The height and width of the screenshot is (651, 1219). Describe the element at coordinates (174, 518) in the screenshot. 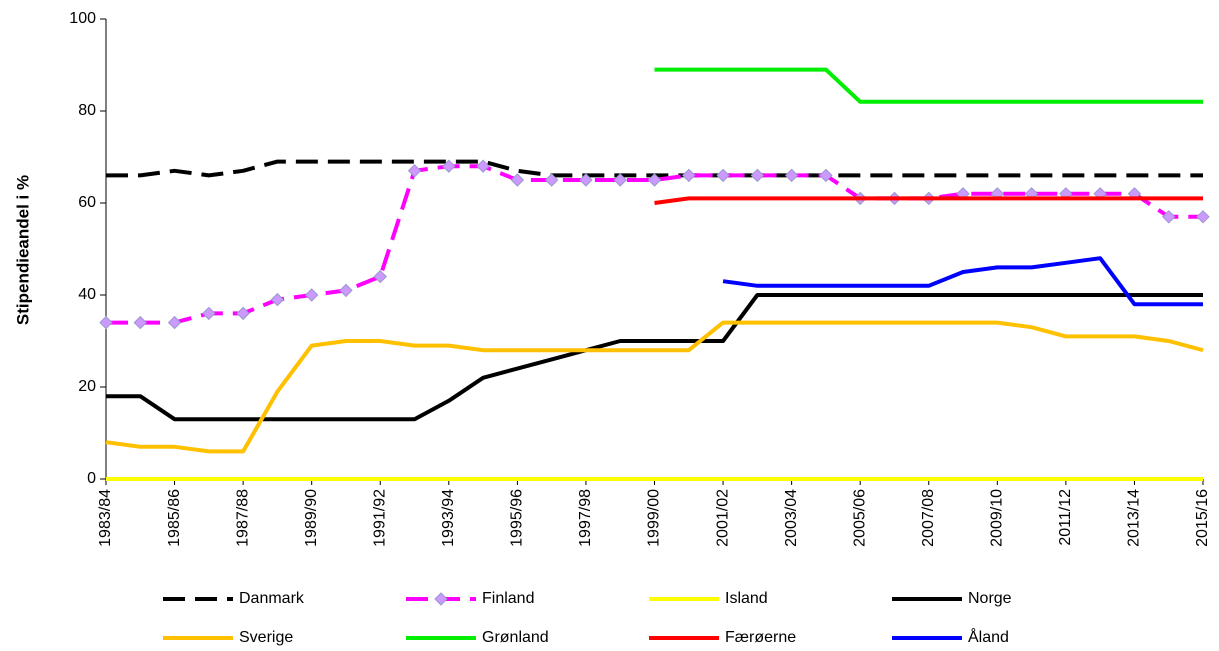

I see `x-tick-label: 1985/86` at that location.